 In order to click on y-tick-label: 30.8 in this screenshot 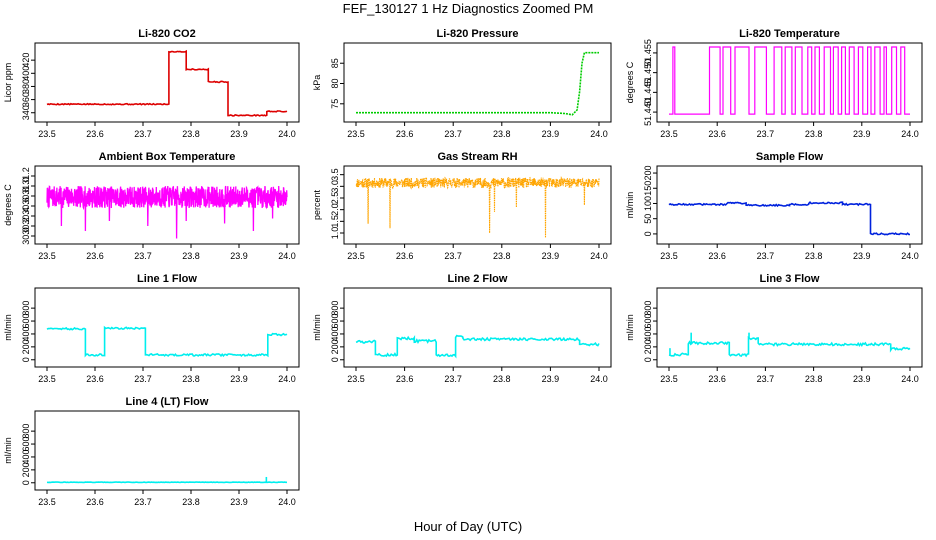, I will do `click(26, 196)`.